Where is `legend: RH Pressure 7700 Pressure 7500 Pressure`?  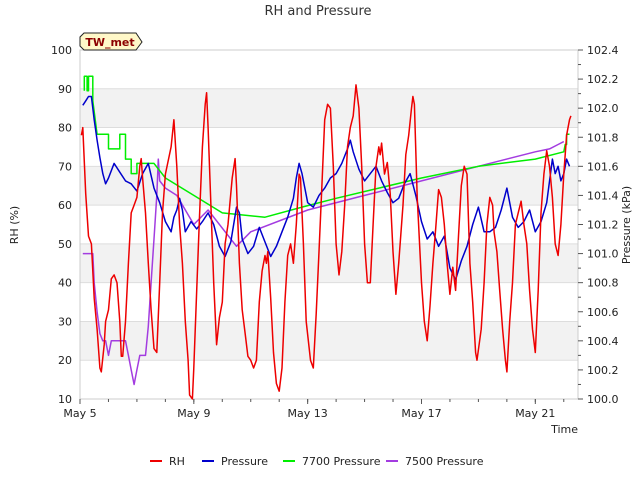
legend: RH Pressure 7700 Pressure 7500 Pressure is located at coordinates (317, 461).